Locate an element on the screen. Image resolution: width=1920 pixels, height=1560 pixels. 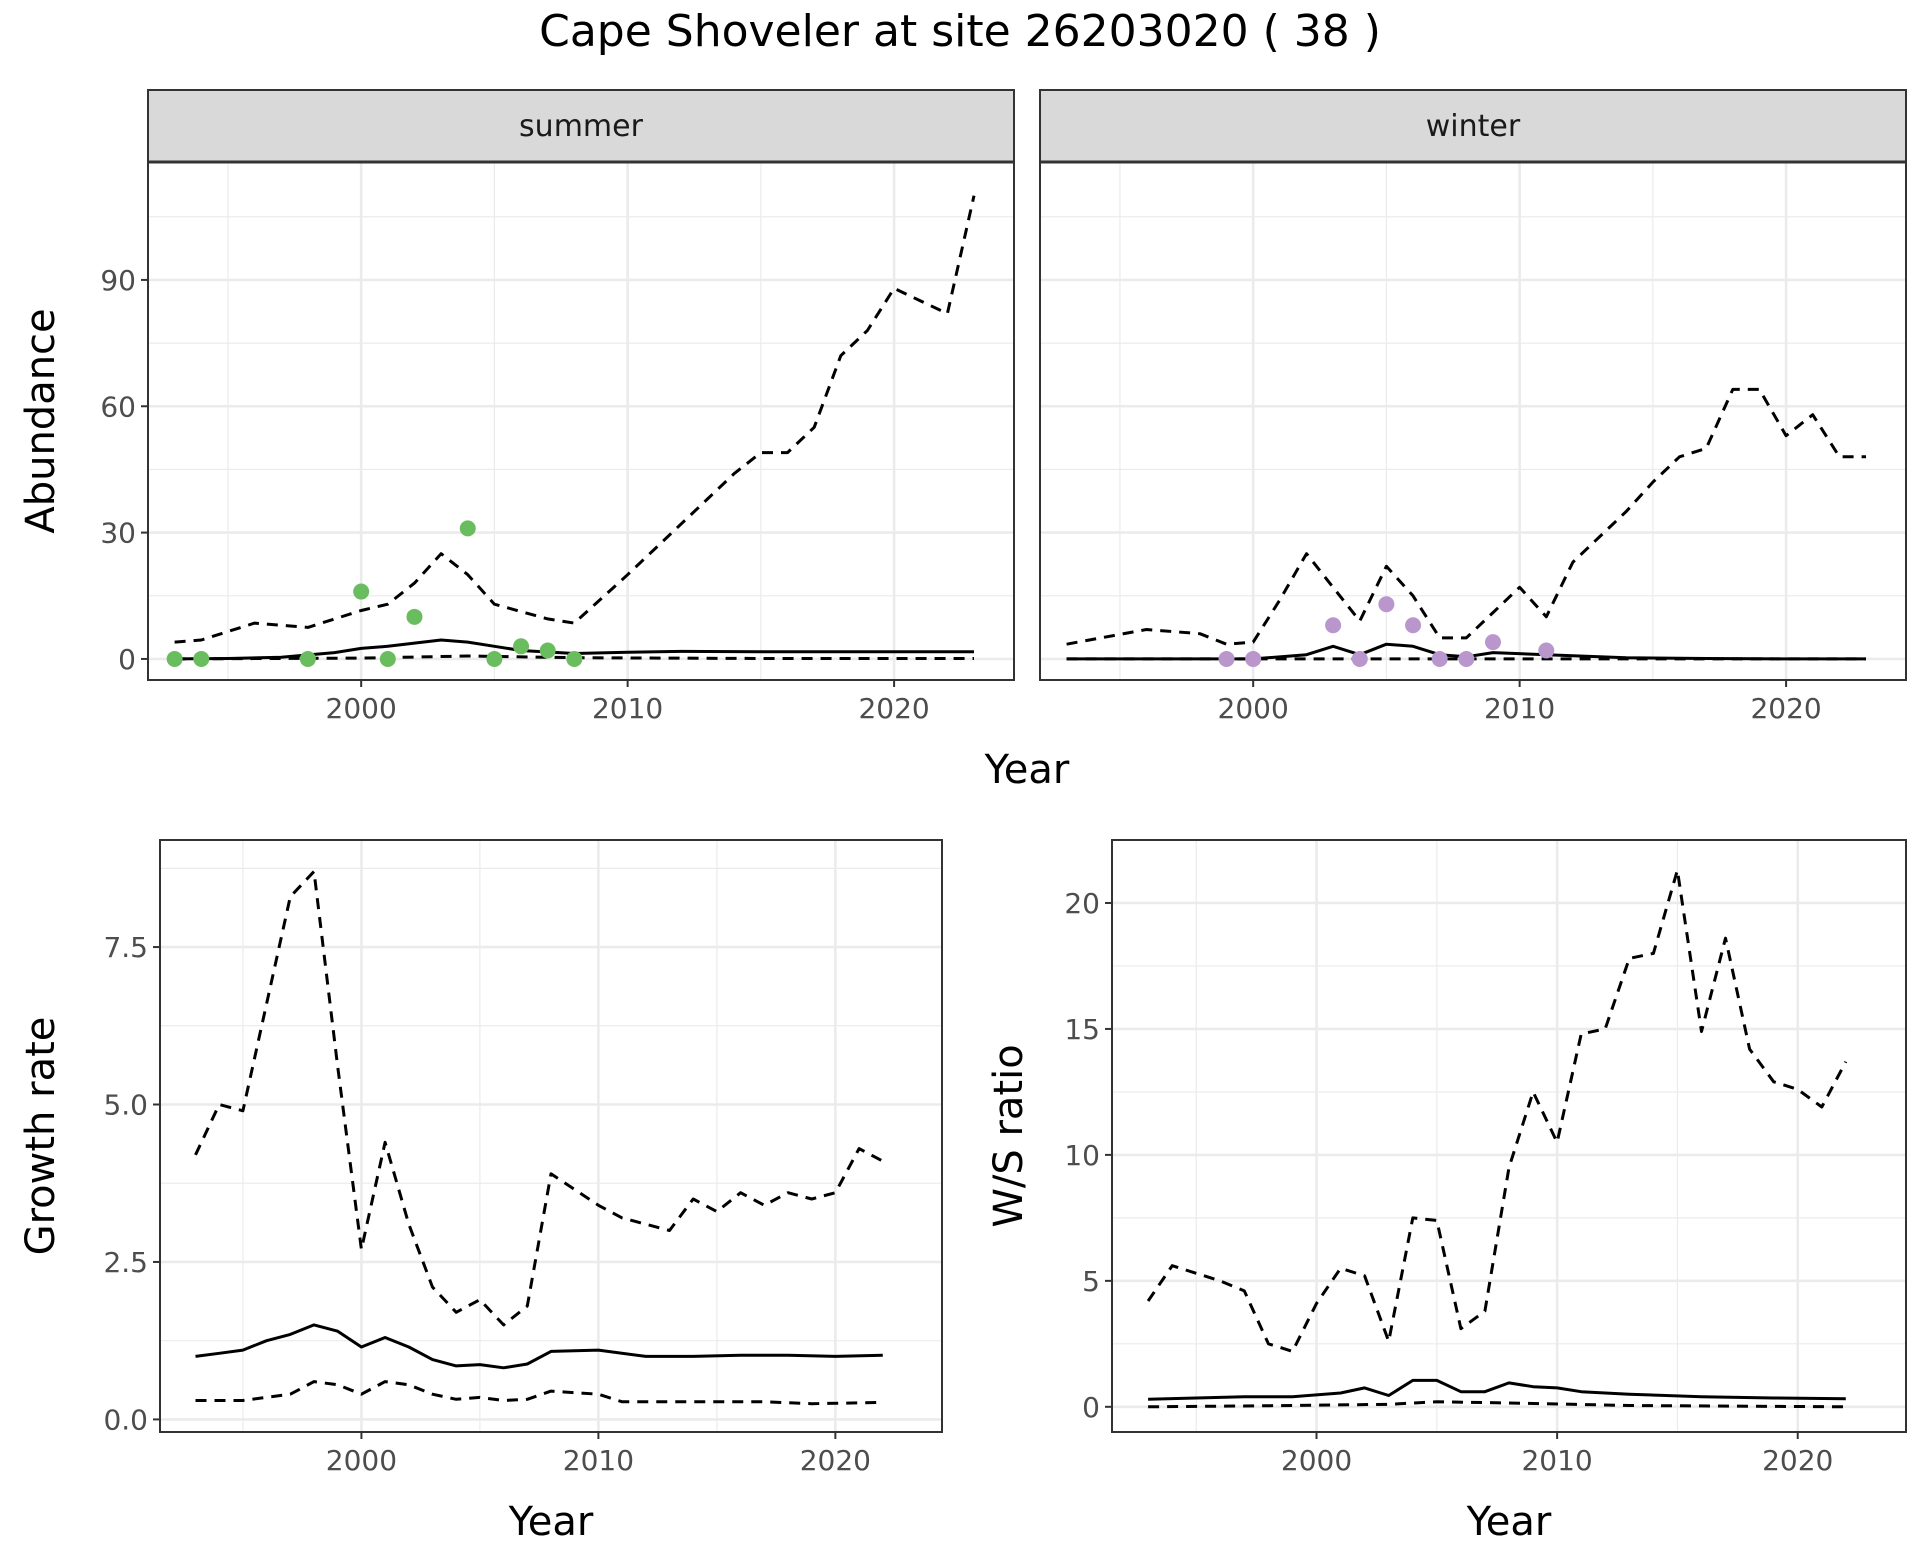
y-tick-label: 15 is located at coordinates (1082, 1029).